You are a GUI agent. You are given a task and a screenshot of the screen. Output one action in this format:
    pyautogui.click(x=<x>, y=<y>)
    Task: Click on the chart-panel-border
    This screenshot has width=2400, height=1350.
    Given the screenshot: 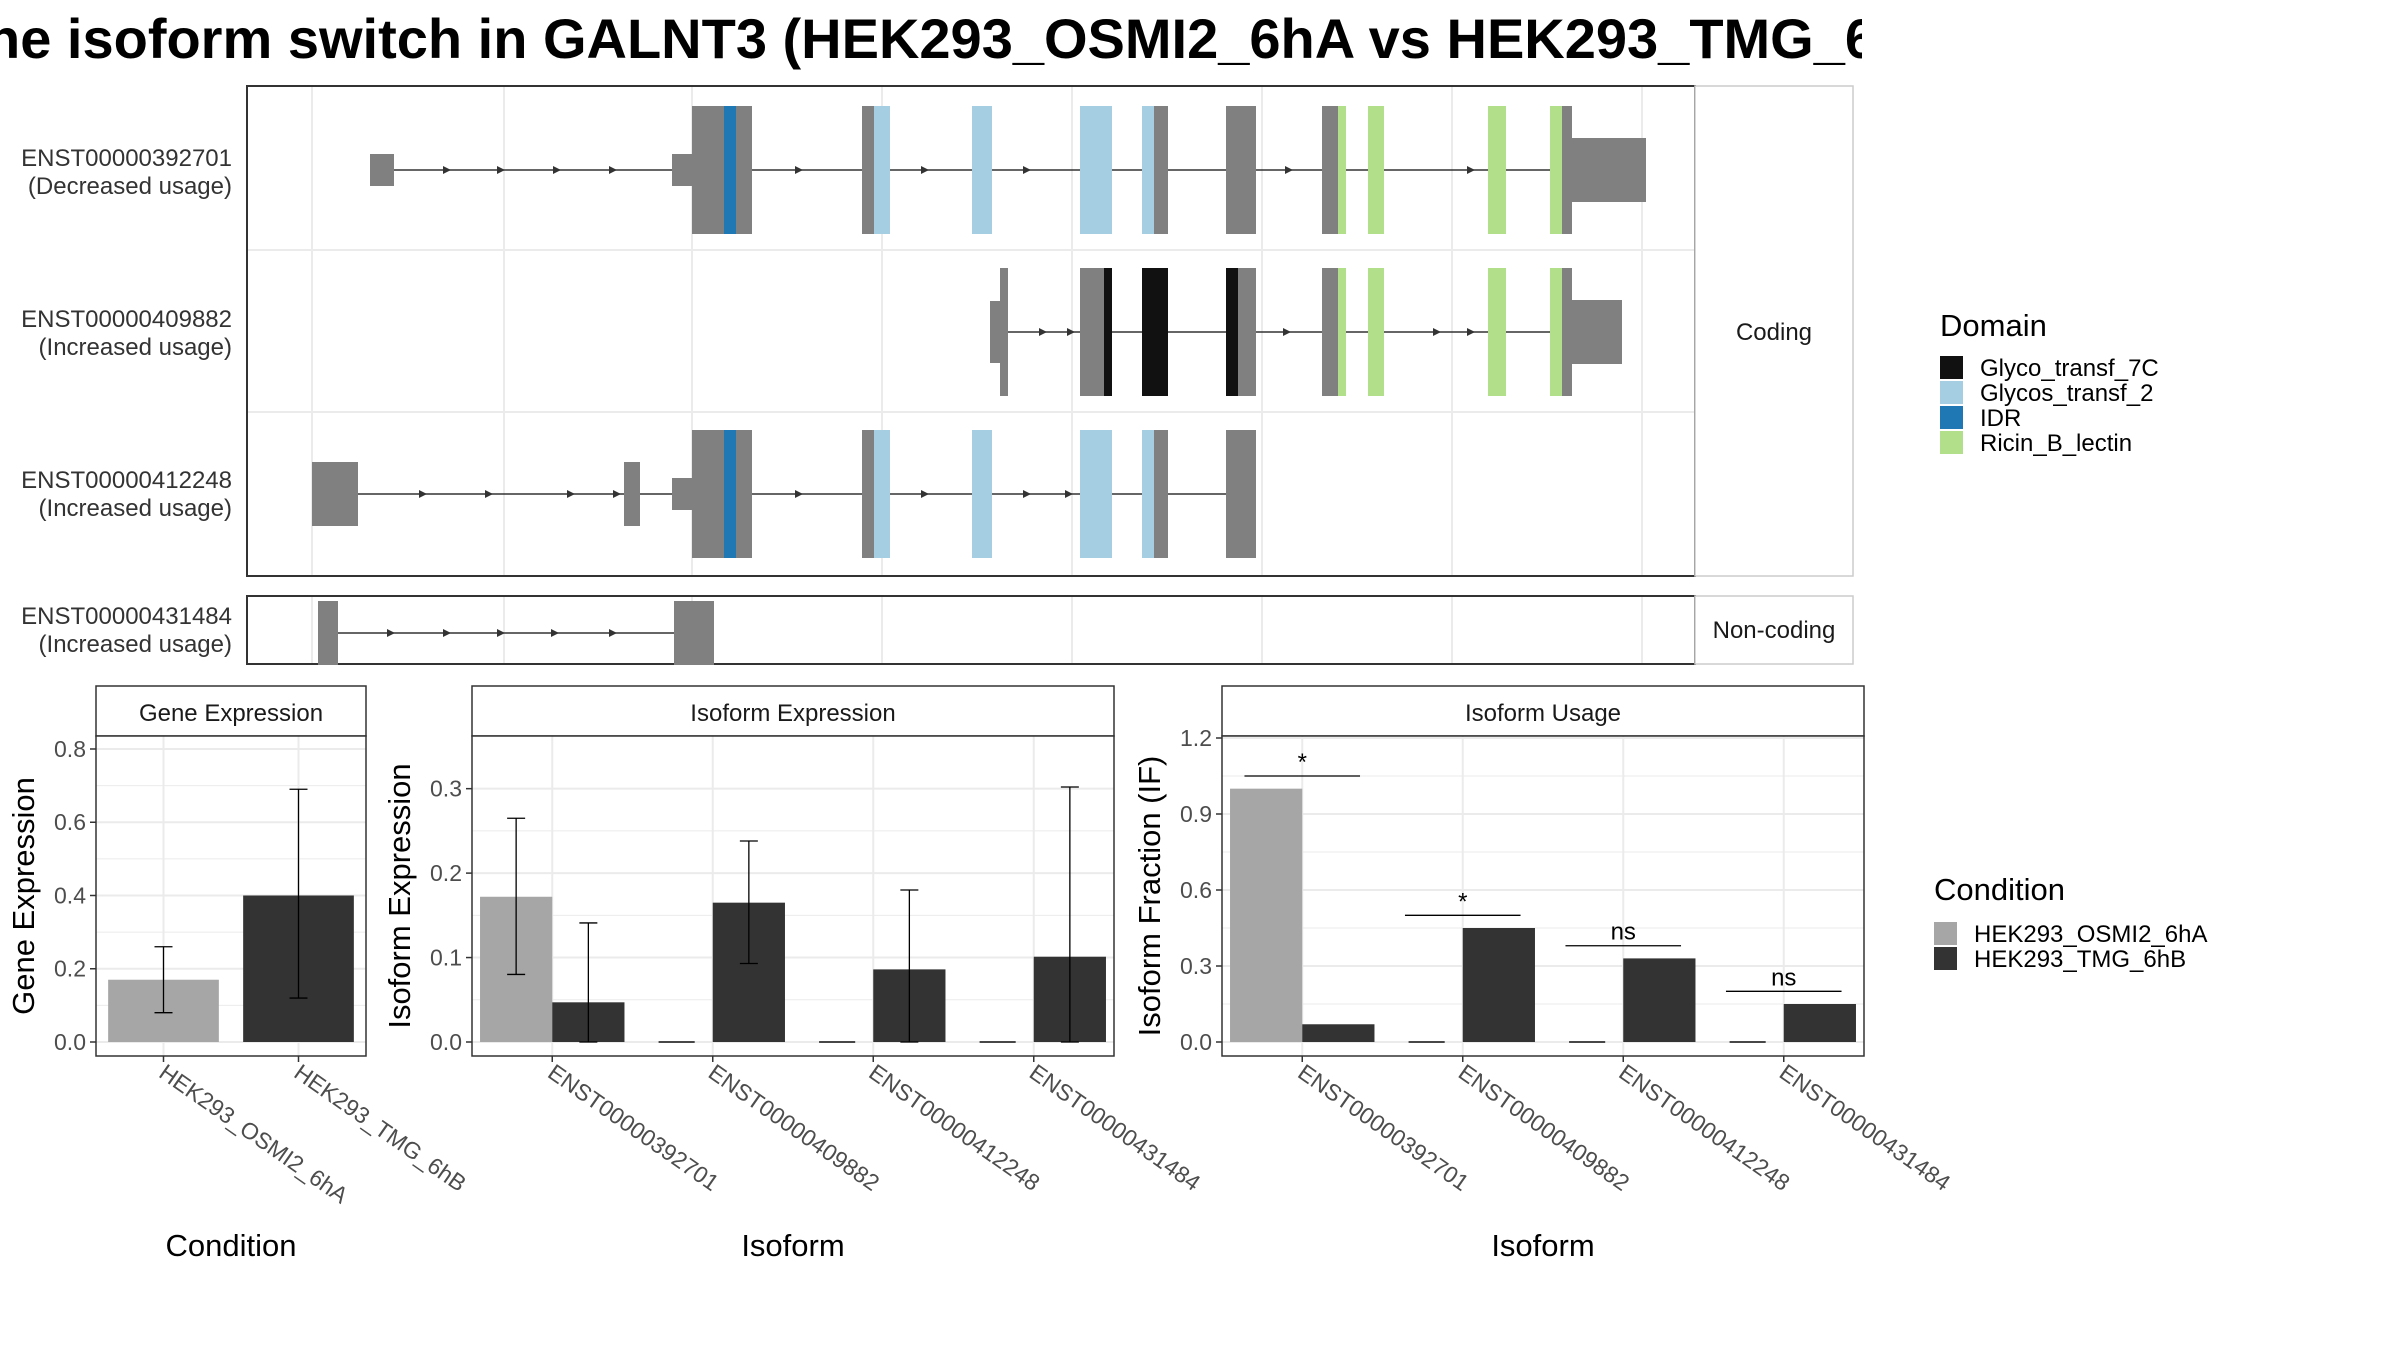 What is the action you would take?
    pyautogui.click(x=231, y=896)
    